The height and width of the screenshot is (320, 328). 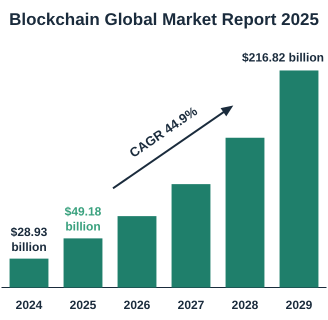 What do you see at coordinates (83, 219) in the screenshot?
I see `data-label: $49.18 billion` at bounding box center [83, 219].